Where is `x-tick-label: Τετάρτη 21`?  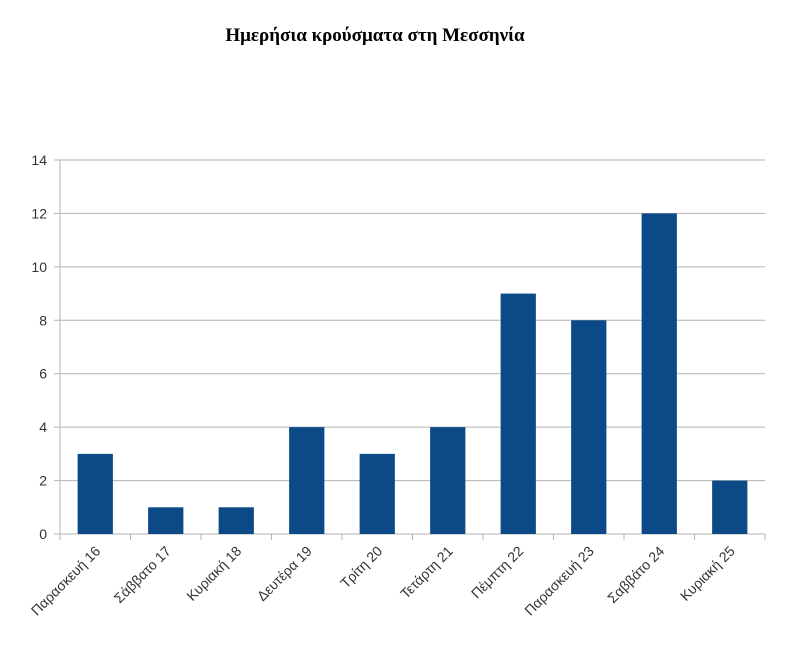 x-tick-label: Τετάρτη 21 is located at coordinates (426, 572).